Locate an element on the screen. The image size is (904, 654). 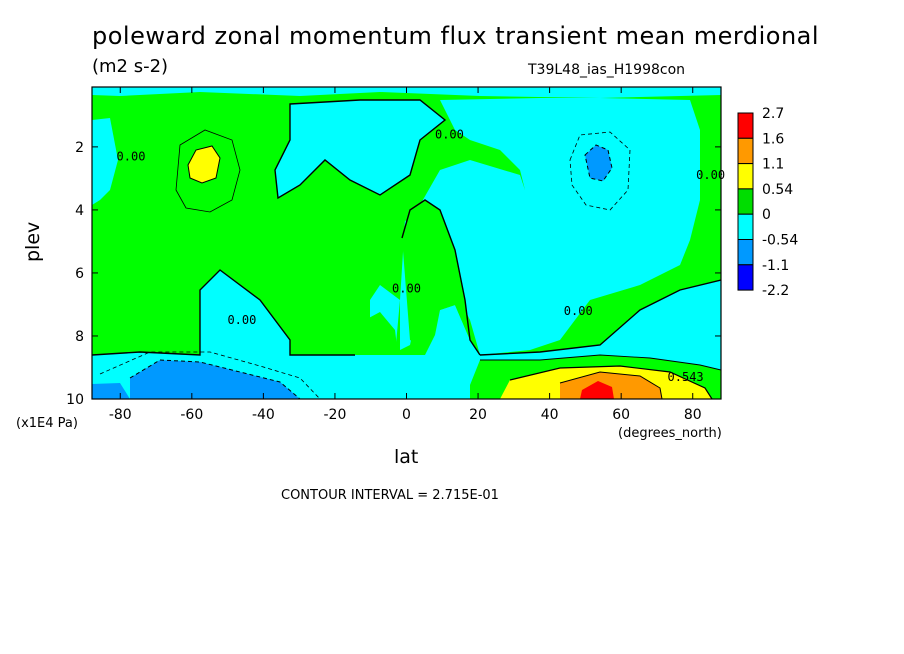
colorbar-label: 2.7 is located at coordinates (773, 114).